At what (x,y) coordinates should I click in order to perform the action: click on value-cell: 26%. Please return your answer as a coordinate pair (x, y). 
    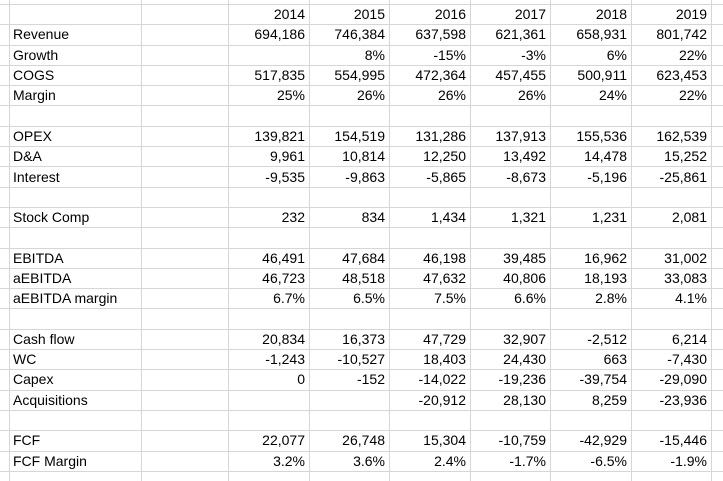
    Looking at the image, I should click on (511, 96).